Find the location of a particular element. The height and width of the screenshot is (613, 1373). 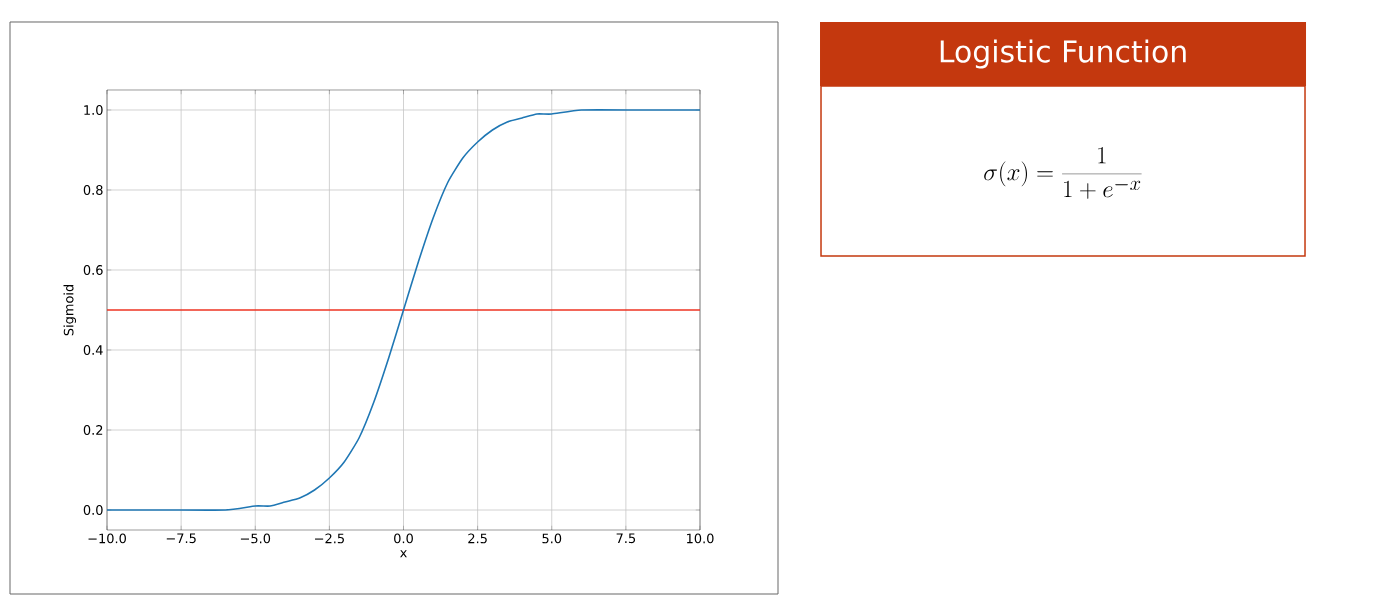

y-axis-title: Sigmoid is located at coordinates (70, 310).